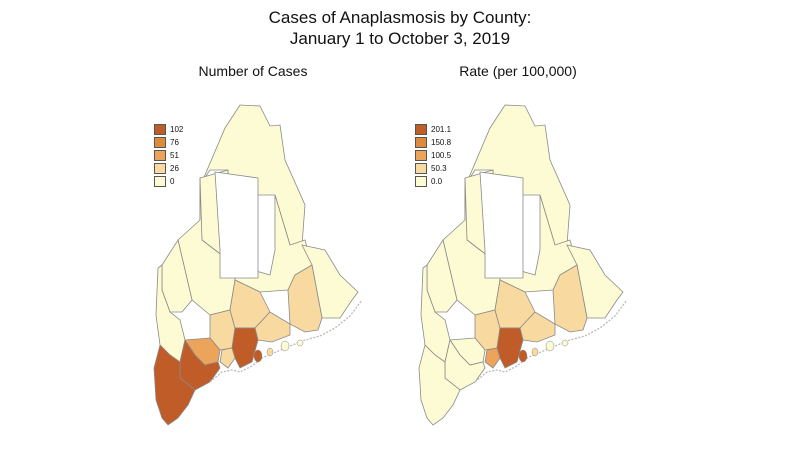 Image resolution: width=800 pixels, height=452 pixels. I want to click on legend-label: 201.1, so click(441, 129).